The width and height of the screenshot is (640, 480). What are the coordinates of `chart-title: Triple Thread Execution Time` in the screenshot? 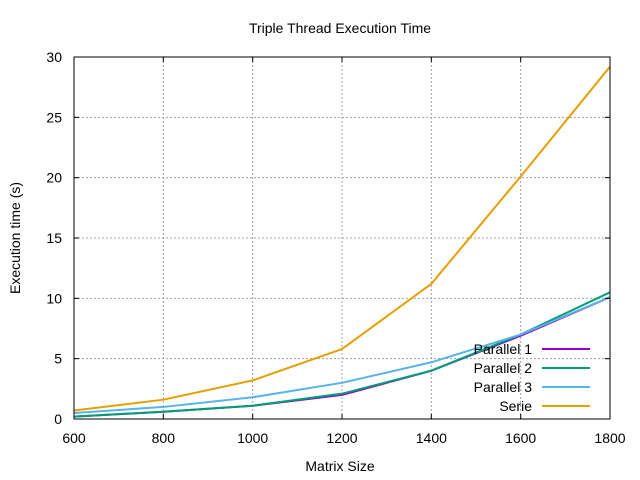 It's located at (340, 28).